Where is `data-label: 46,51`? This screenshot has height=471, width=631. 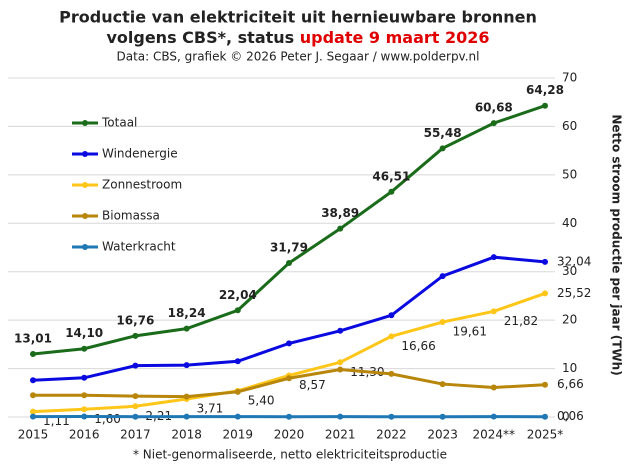 data-label: 46,51 is located at coordinates (391, 176).